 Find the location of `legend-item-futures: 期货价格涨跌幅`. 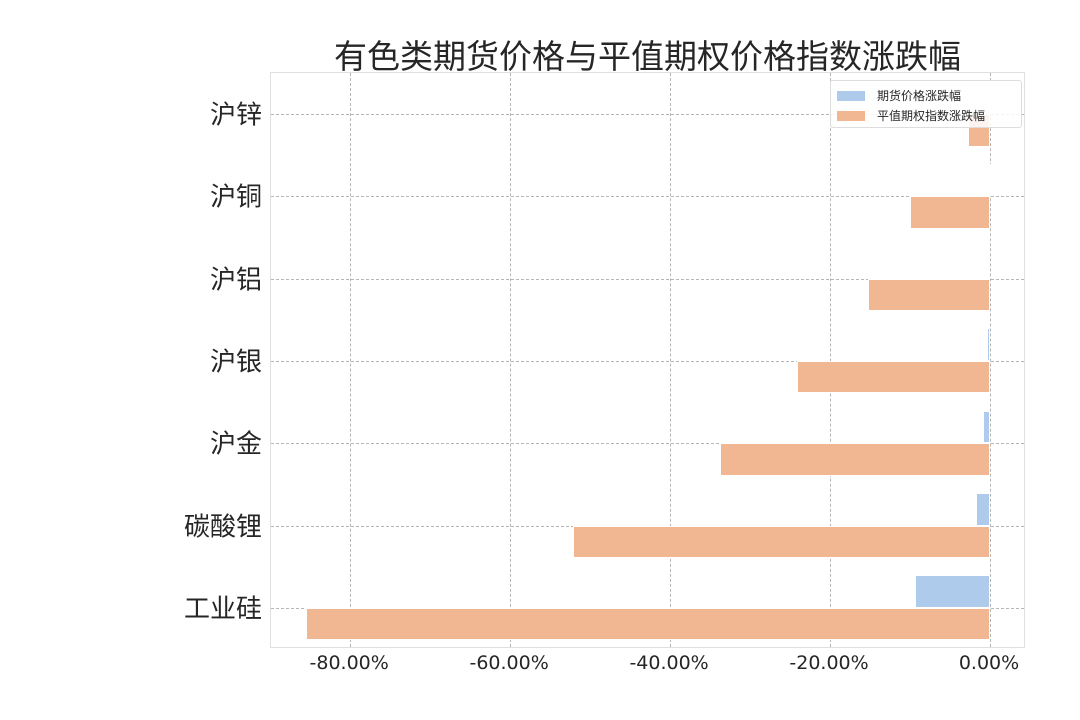

legend-item-futures: 期货价格涨跌幅 is located at coordinates (899, 95).